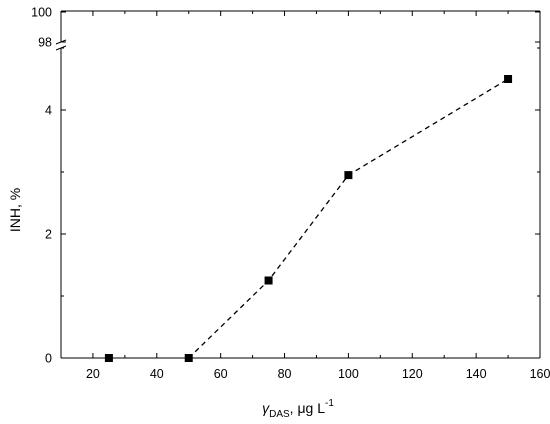 The height and width of the screenshot is (424, 550). What do you see at coordinates (329, 403) in the screenshot?
I see `x-axis-label-superscript: -1` at bounding box center [329, 403].